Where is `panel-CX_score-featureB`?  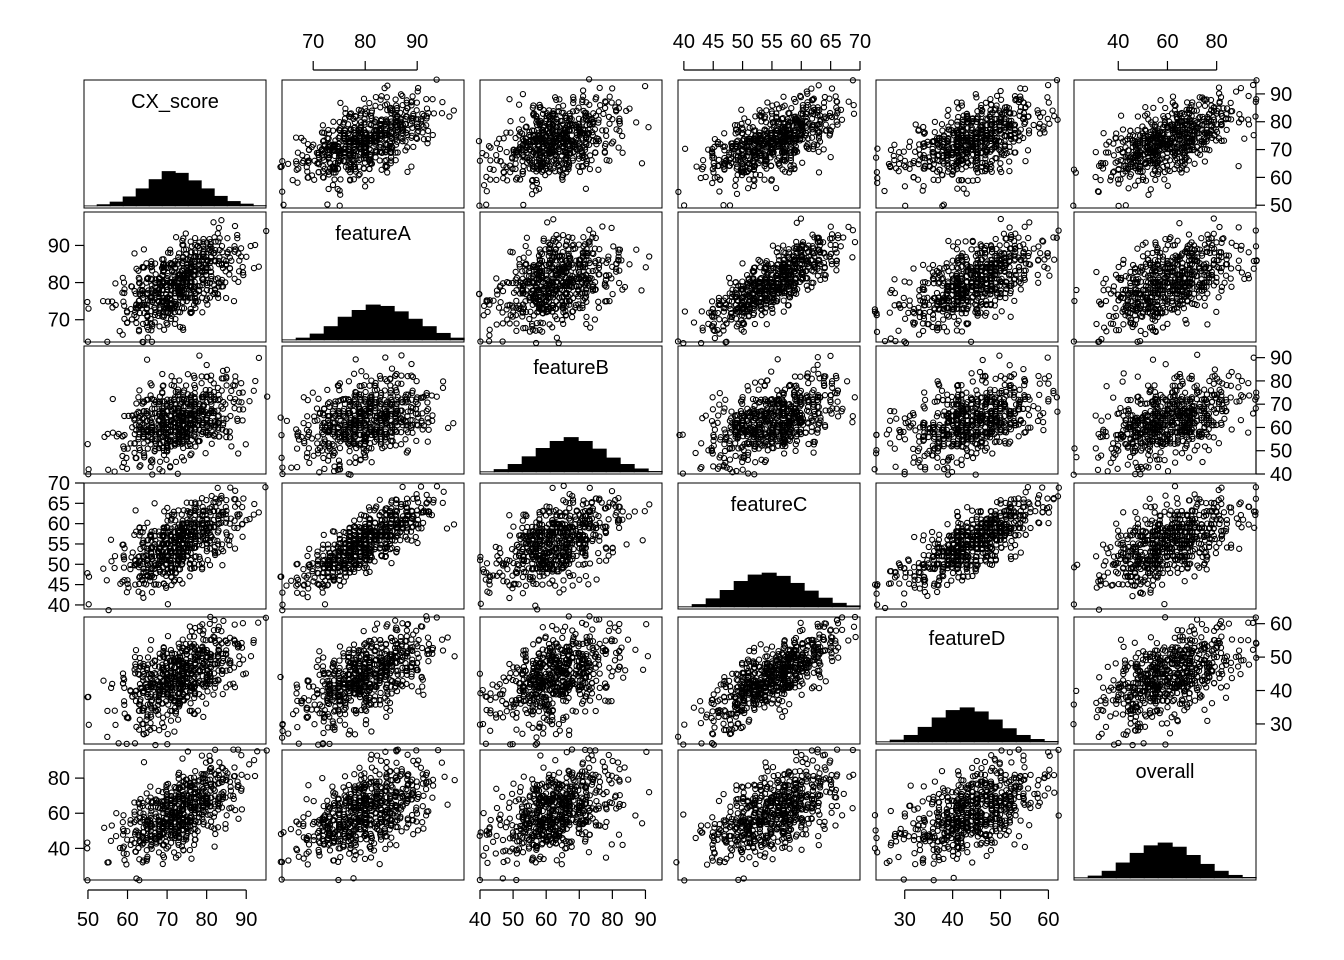
panel-CX_score-featureB is located at coordinates (569, 143).